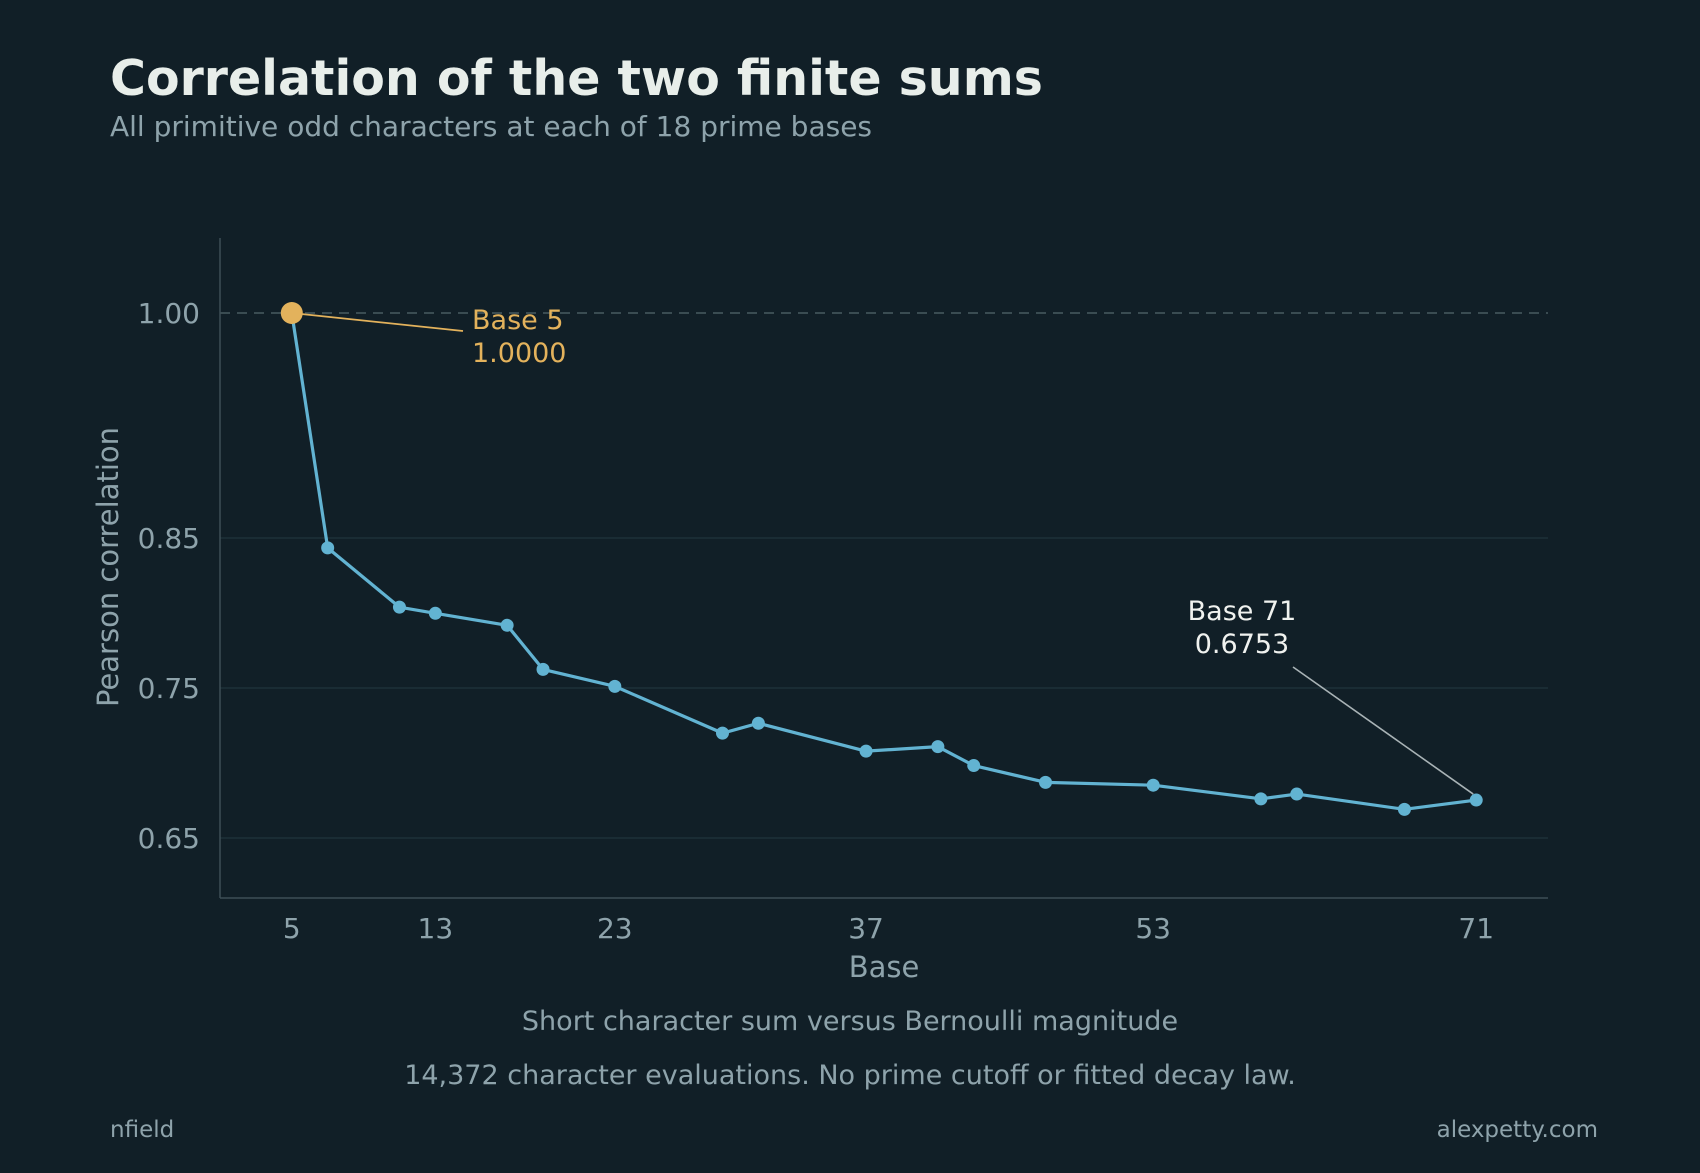 The height and width of the screenshot is (1173, 1700). What do you see at coordinates (169, 838) in the screenshot?
I see `y-tick-label: 0.65` at bounding box center [169, 838].